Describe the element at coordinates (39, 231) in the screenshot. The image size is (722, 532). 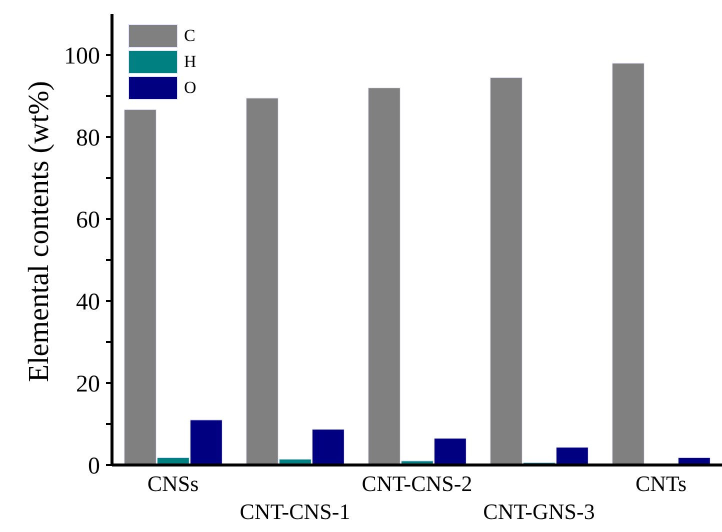
I see `y-axis-title: Elemental contents (wt%)` at that location.